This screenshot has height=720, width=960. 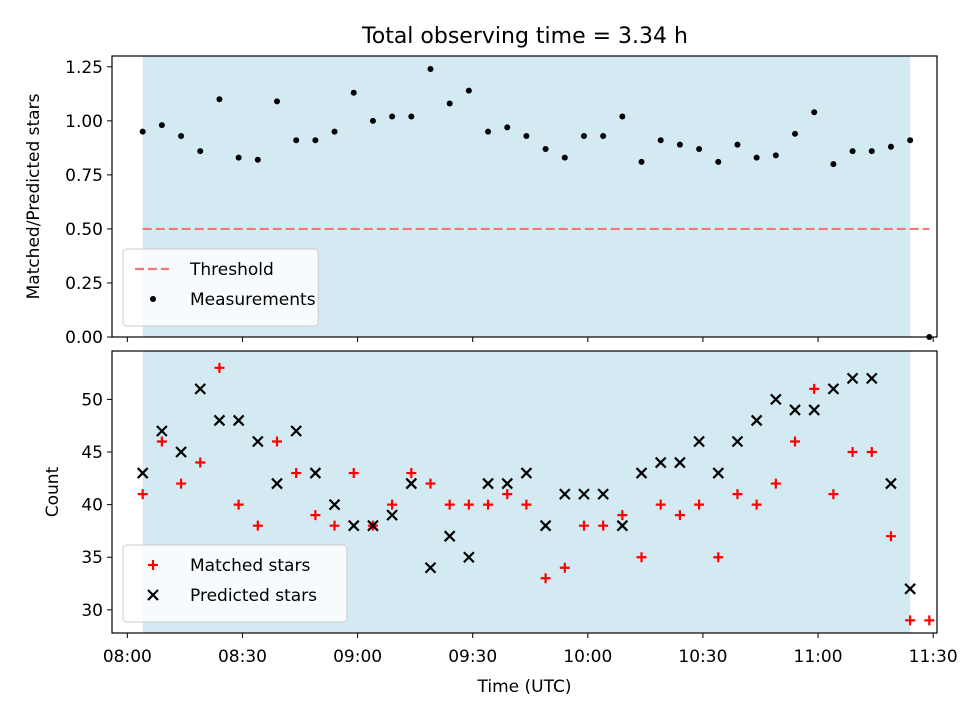 What do you see at coordinates (524, 36) in the screenshot?
I see `chart-title: Total observing time = 3.34 h` at bounding box center [524, 36].